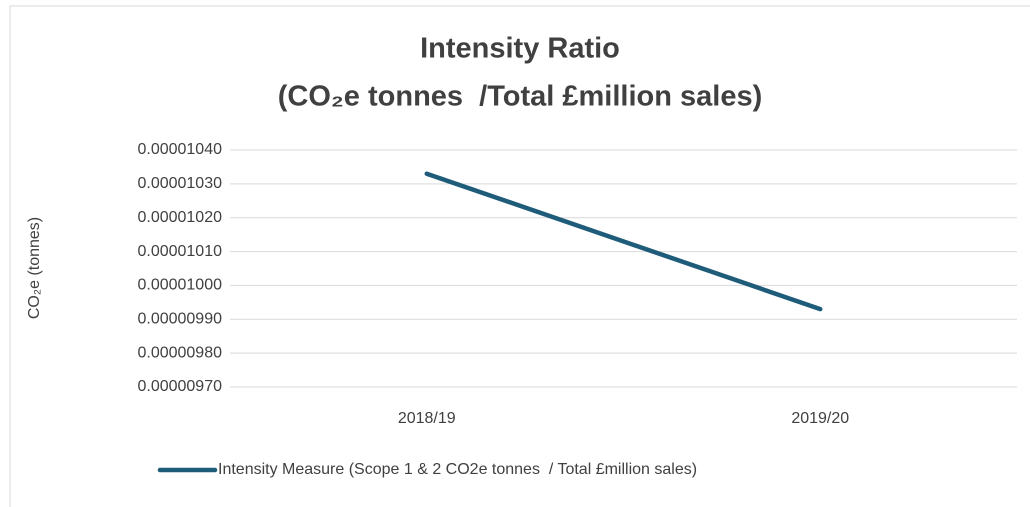 This screenshot has width=1030, height=507. Describe the element at coordinates (179, 319) in the screenshot. I see `y-tick-label: 0.00000990` at that location.